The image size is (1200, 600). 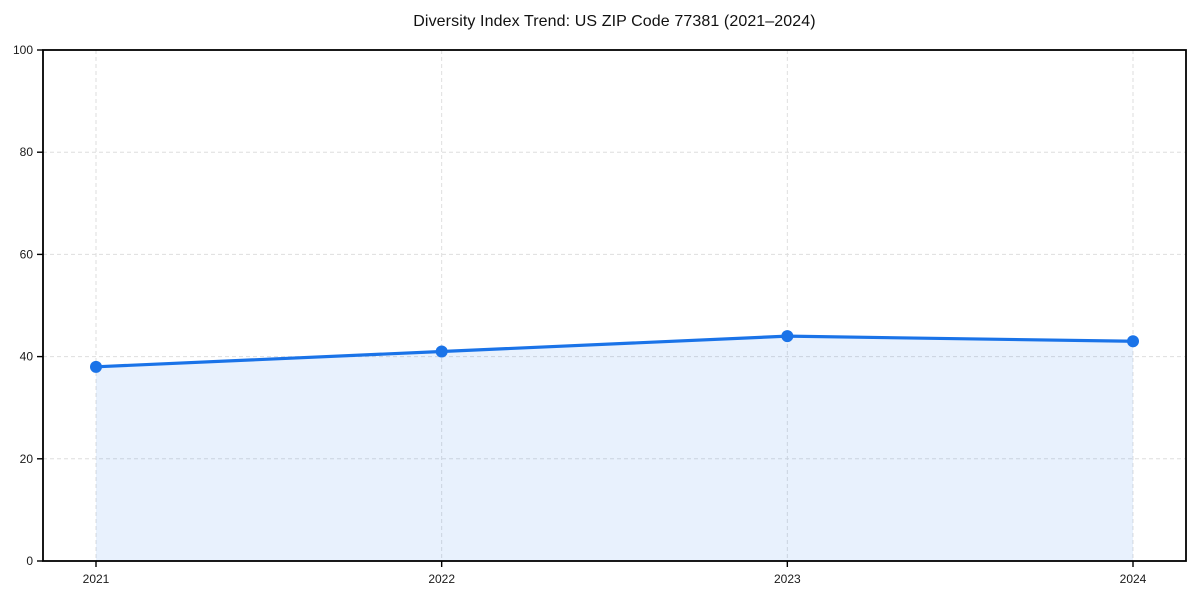 What do you see at coordinates (23, 50) in the screenshot?
I see `y-tick-label: 100` at bounding box center [23, 50].